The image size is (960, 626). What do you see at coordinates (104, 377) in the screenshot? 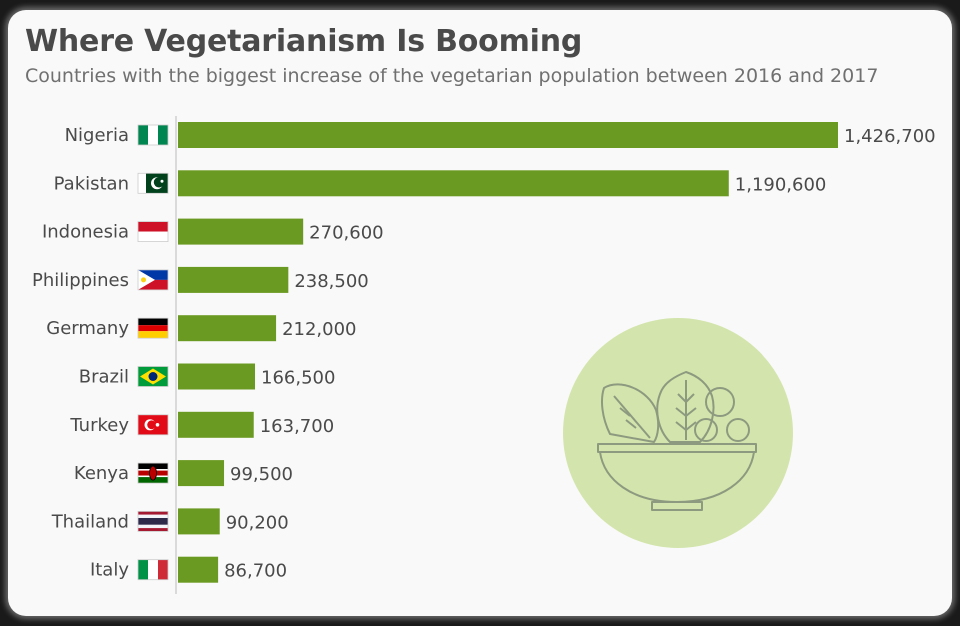
I see `category-label: Brazil` at bounding box center [104, 377].